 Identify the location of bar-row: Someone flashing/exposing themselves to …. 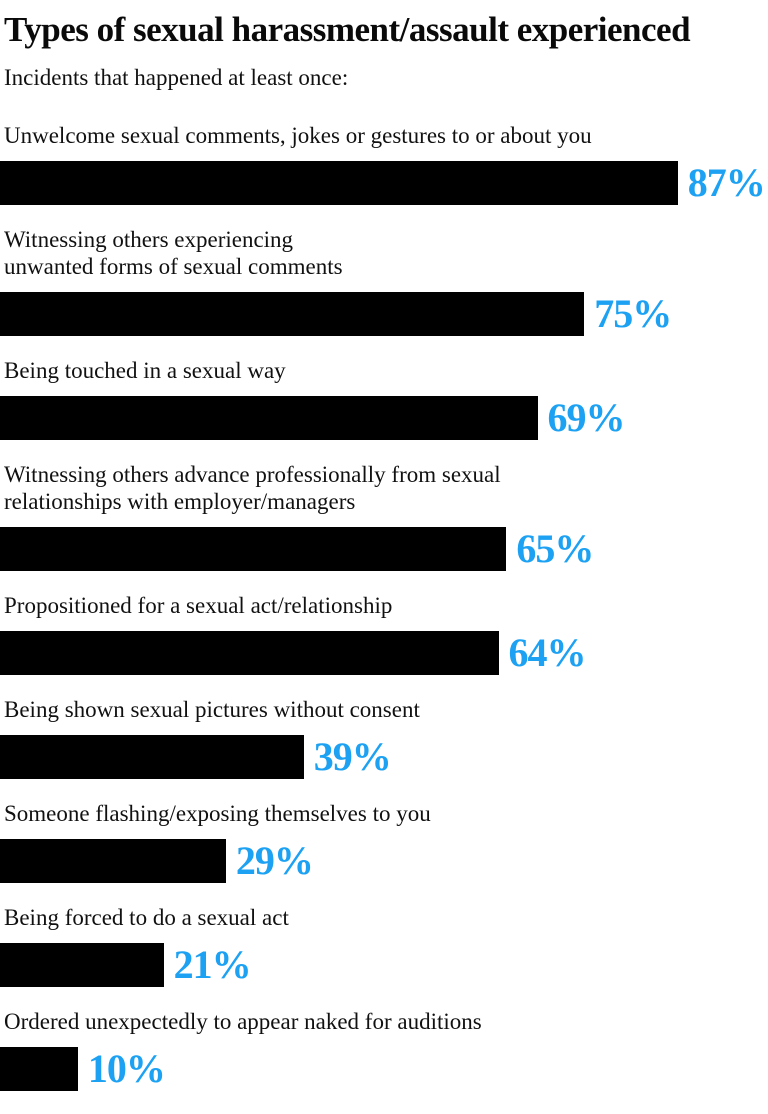
(384, 842).